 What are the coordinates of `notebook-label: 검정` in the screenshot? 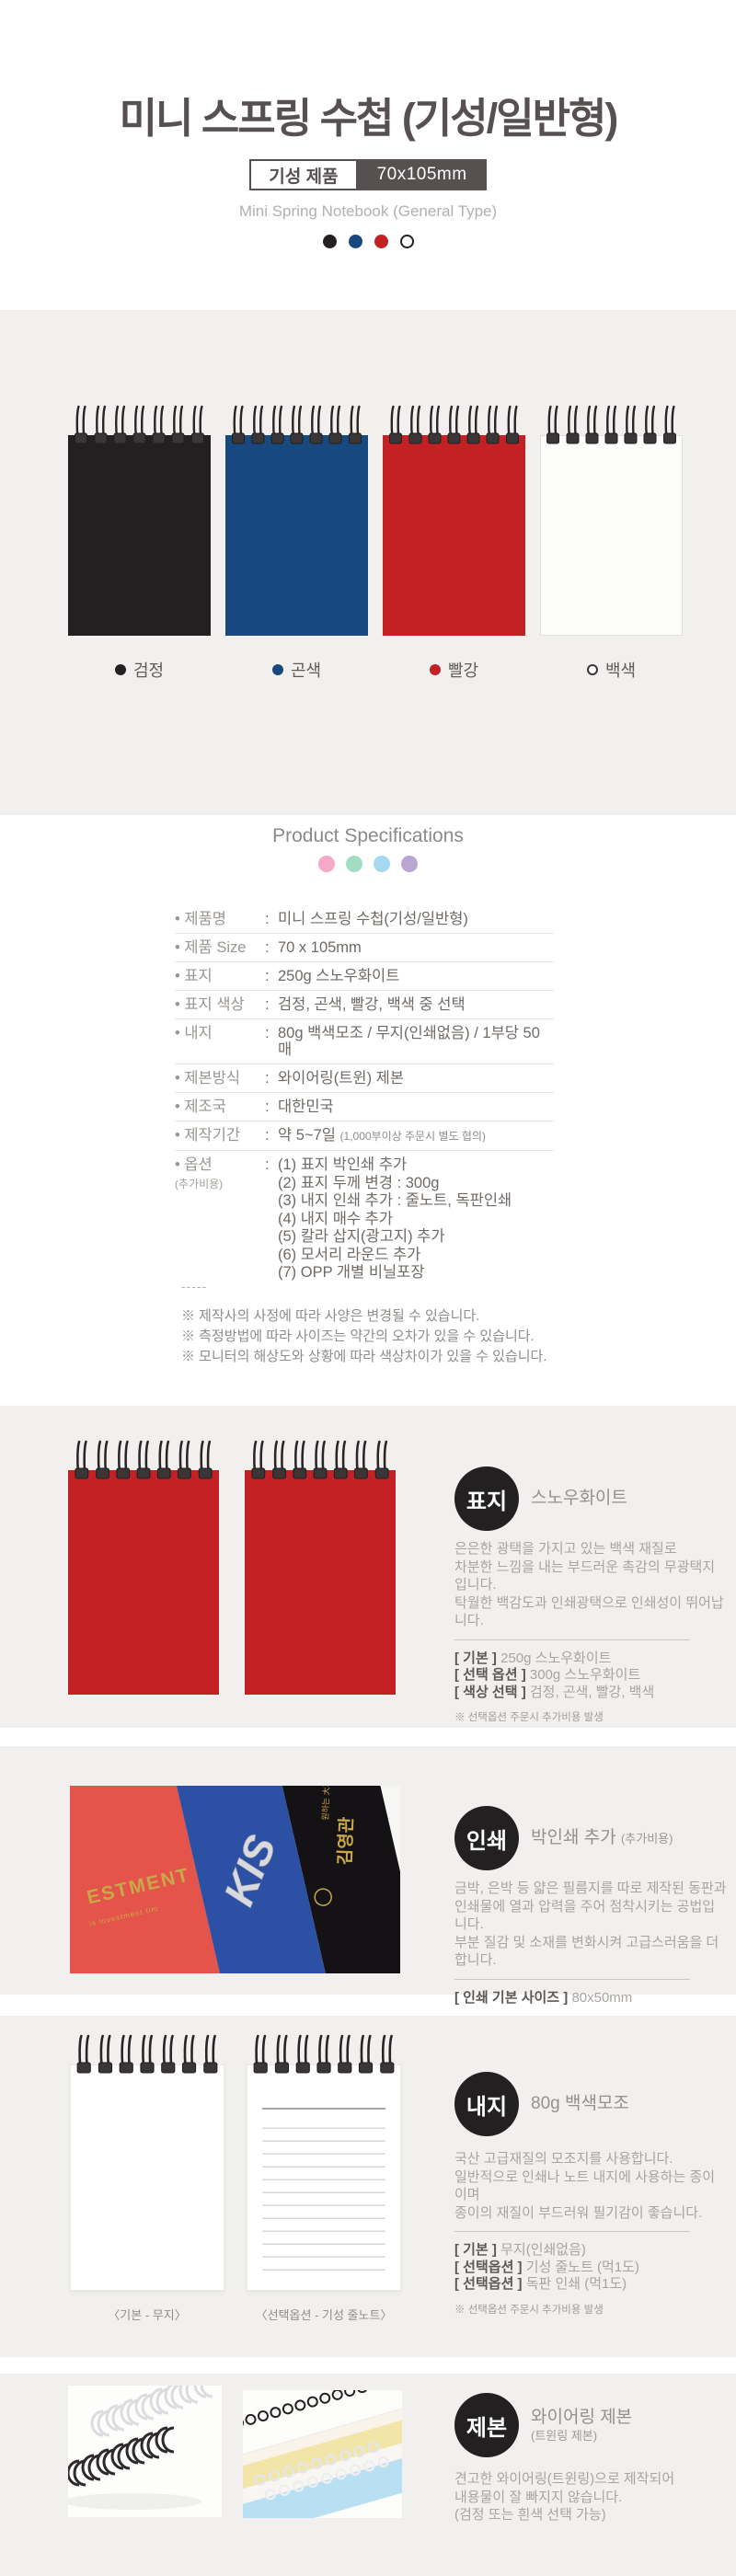 It's located at (139, 670).